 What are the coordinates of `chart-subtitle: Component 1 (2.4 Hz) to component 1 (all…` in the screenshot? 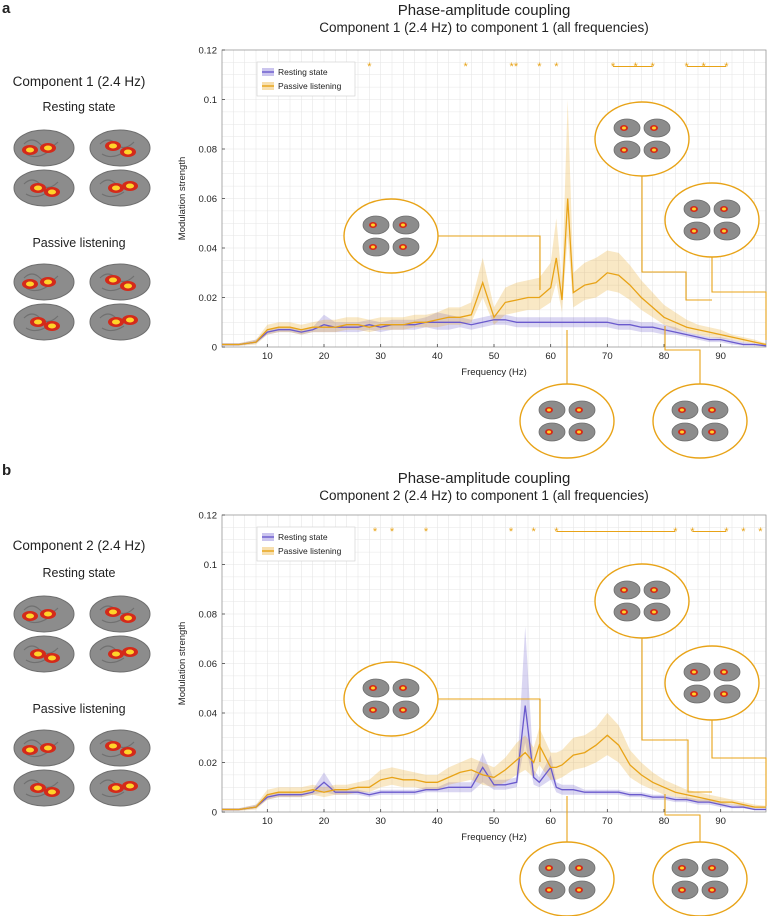 It's located at (484, 27).